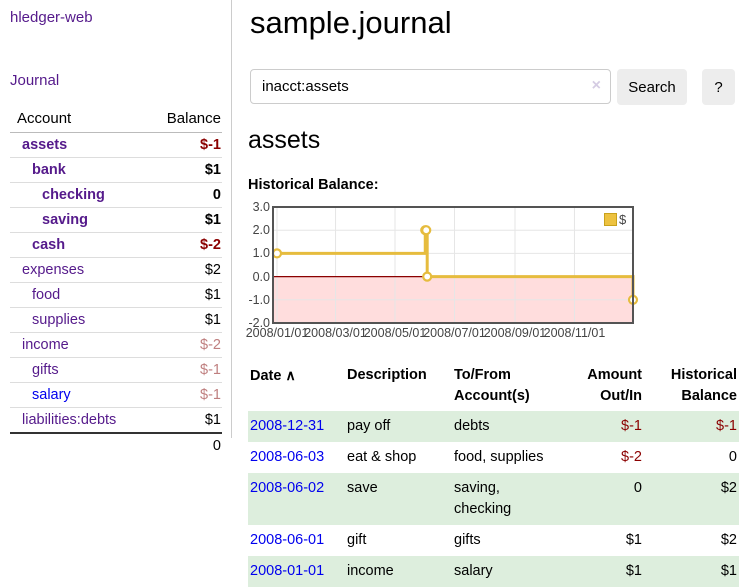  Describe the element at coordinates (45, 345) in the screenshot. I see `account-link-income: income` at that location.